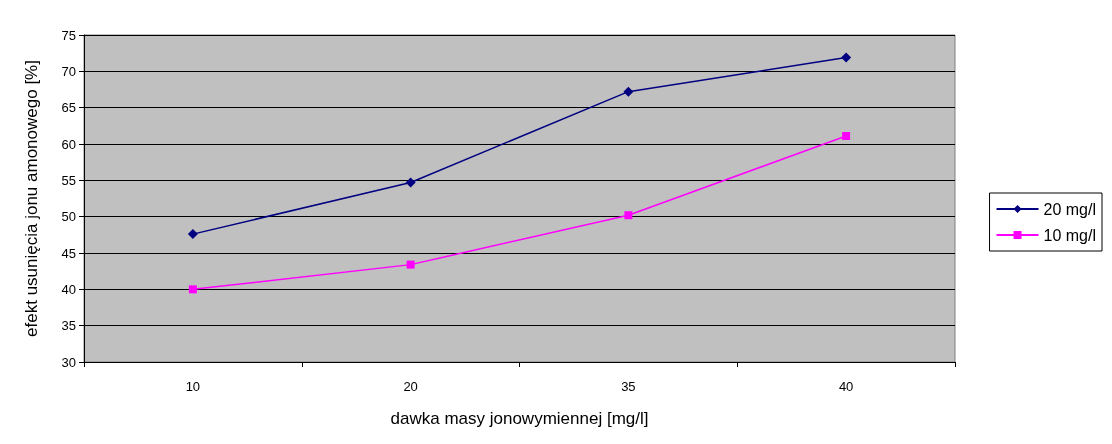 This screenshot has width=1112, height=444. What do you see at coordinates (68, 144) in the screenshot?
I see `y-tick-label: 60` at bounding box center [68, 144].